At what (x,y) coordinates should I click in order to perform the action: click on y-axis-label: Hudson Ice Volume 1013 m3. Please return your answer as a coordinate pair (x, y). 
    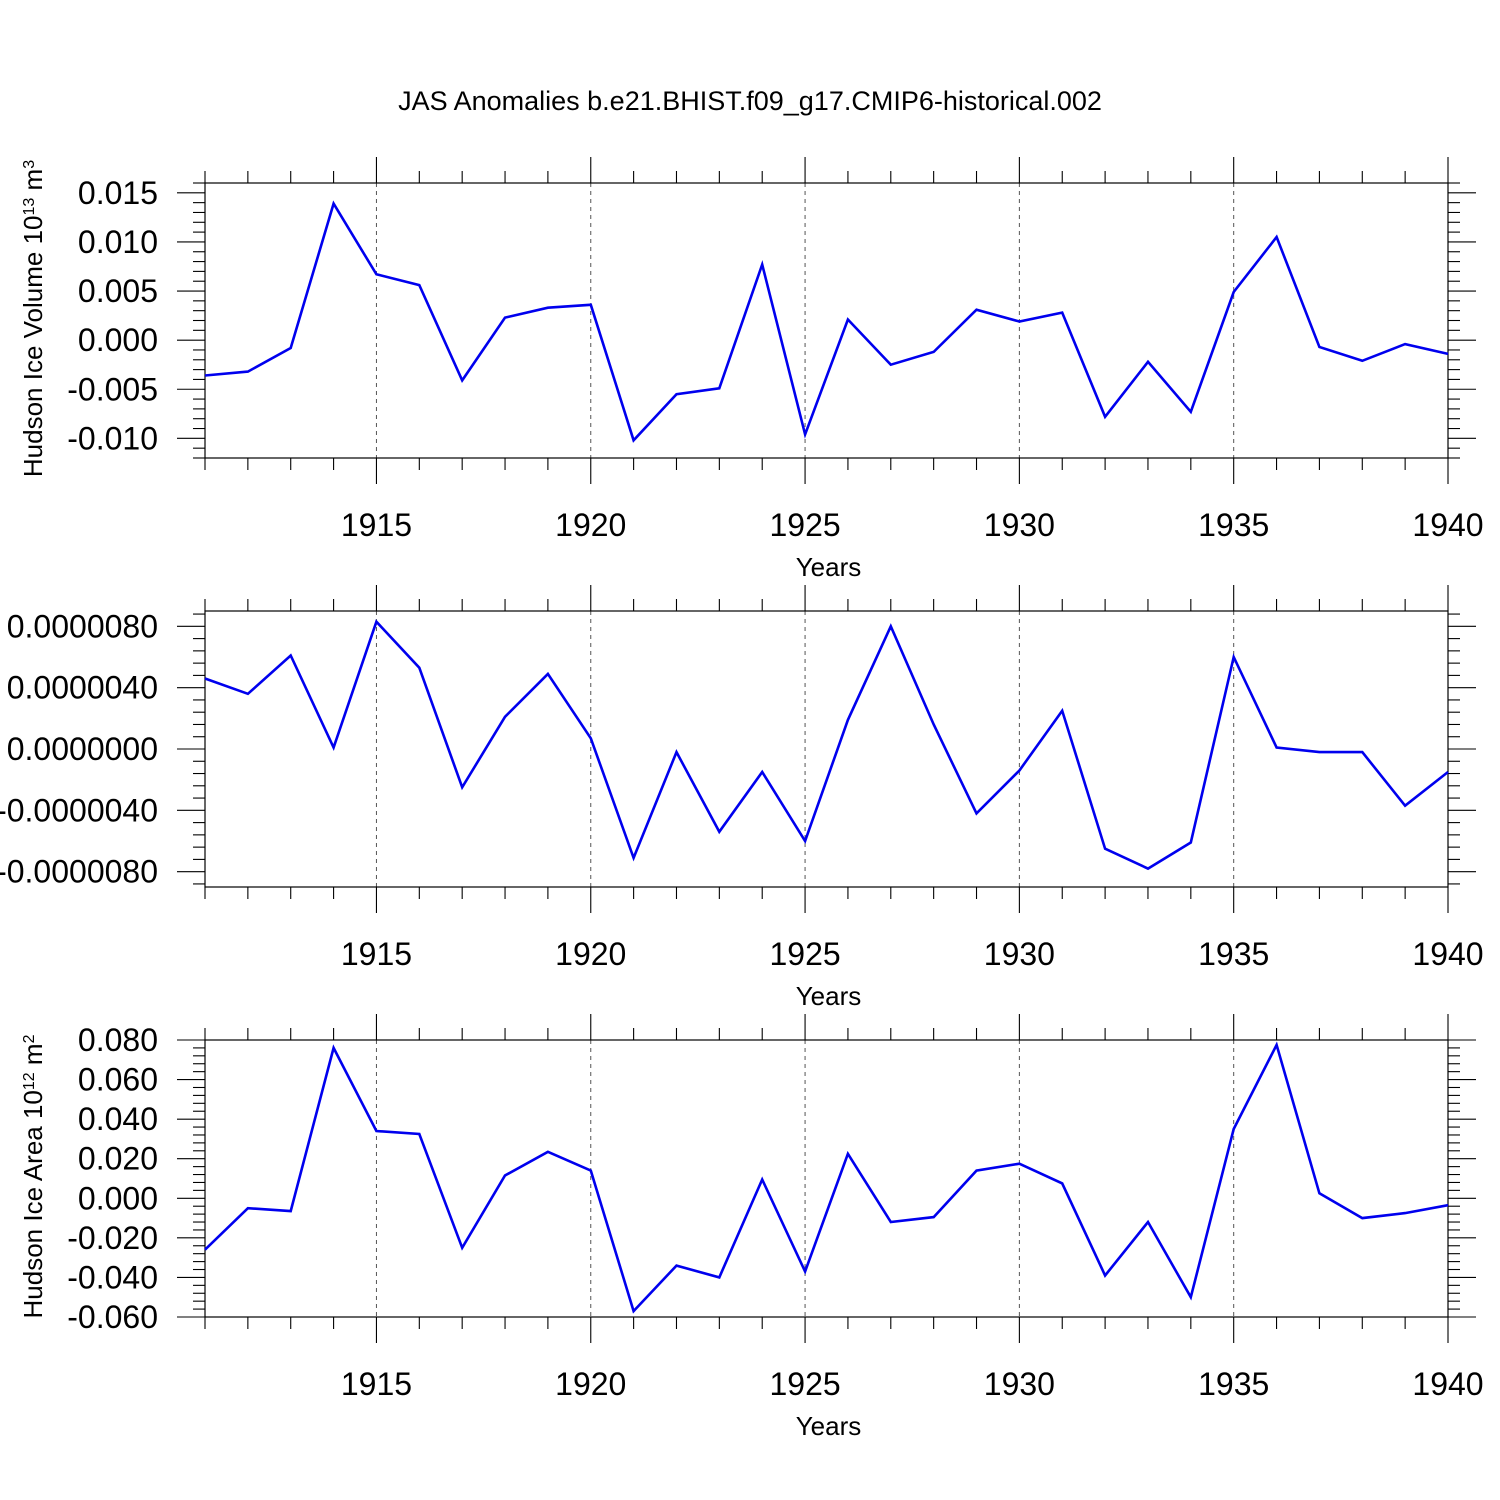
    Looking at the image, I should click on (33, 318).